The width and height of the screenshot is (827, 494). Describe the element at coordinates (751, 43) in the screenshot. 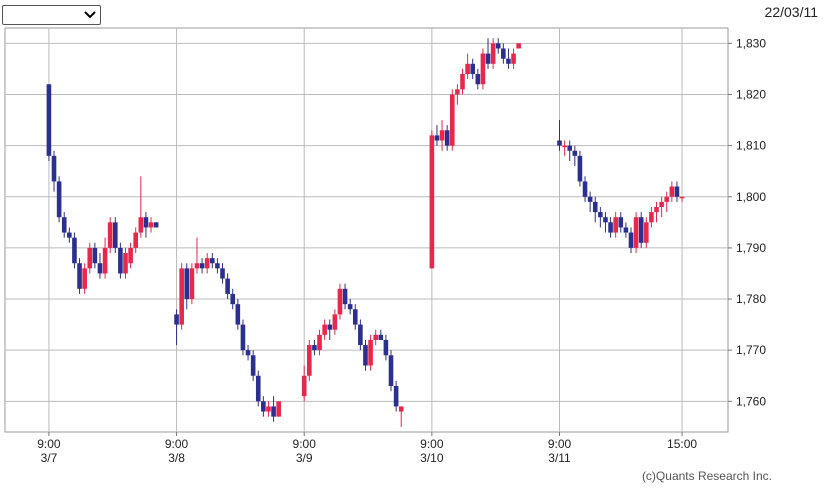

I see `y-tick-label: 1,830` at that location.